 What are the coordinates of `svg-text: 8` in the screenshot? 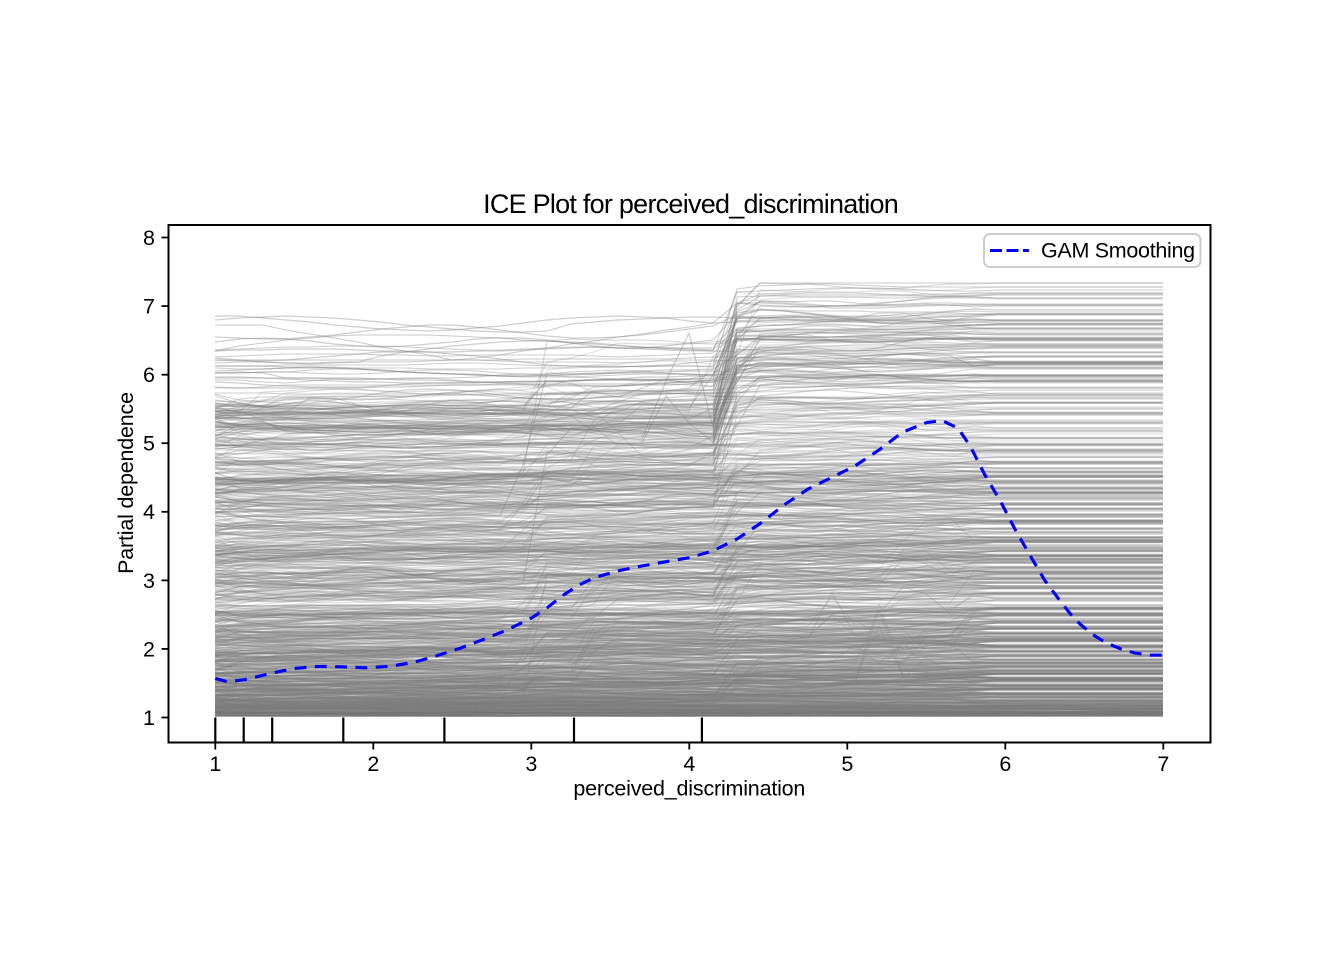 It's located at (149, 238).